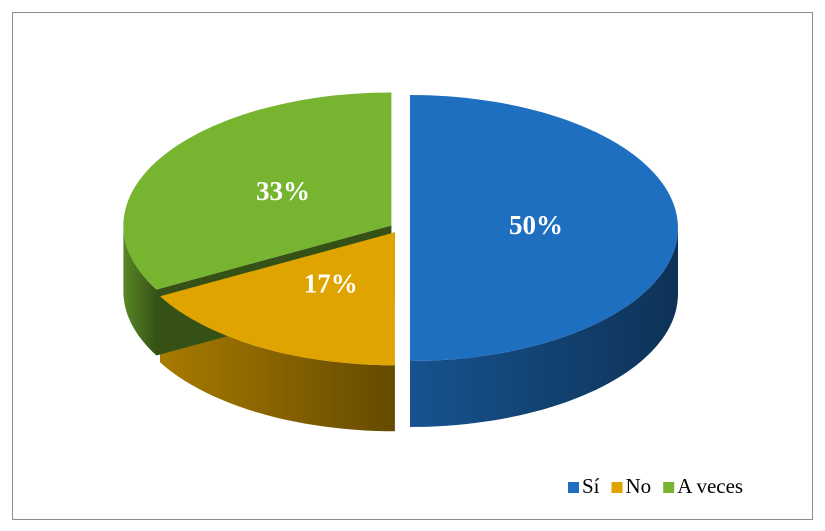 This screenshot has height=531, width=825. I want to click on value-label: 17%, so click(331, 283).